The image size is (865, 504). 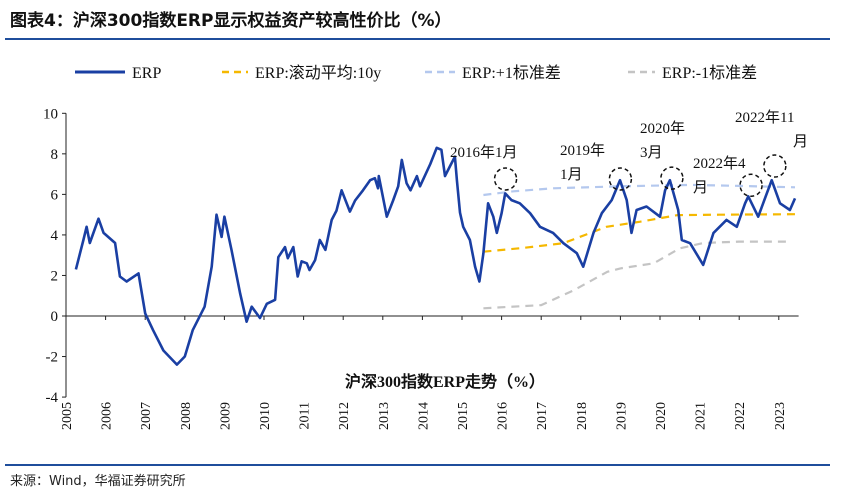 What do you see at coordinates (305, 415) in the screenshot?
I see `x-tick-label: 2011` at bounding box center [305, 415].